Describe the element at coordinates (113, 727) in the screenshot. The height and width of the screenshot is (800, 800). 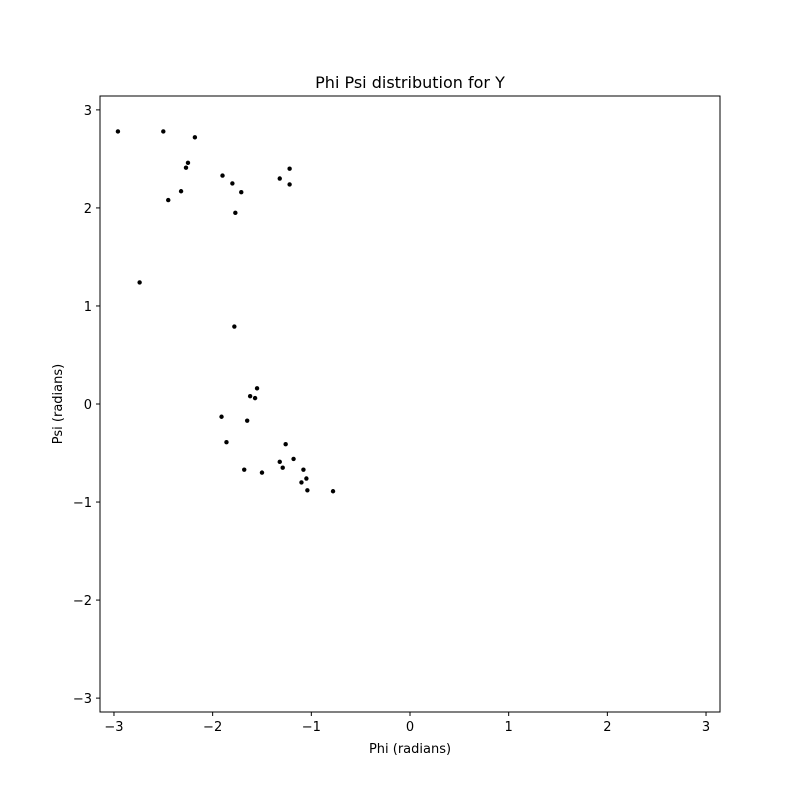
I see `x-tick-label: −3` at that location.